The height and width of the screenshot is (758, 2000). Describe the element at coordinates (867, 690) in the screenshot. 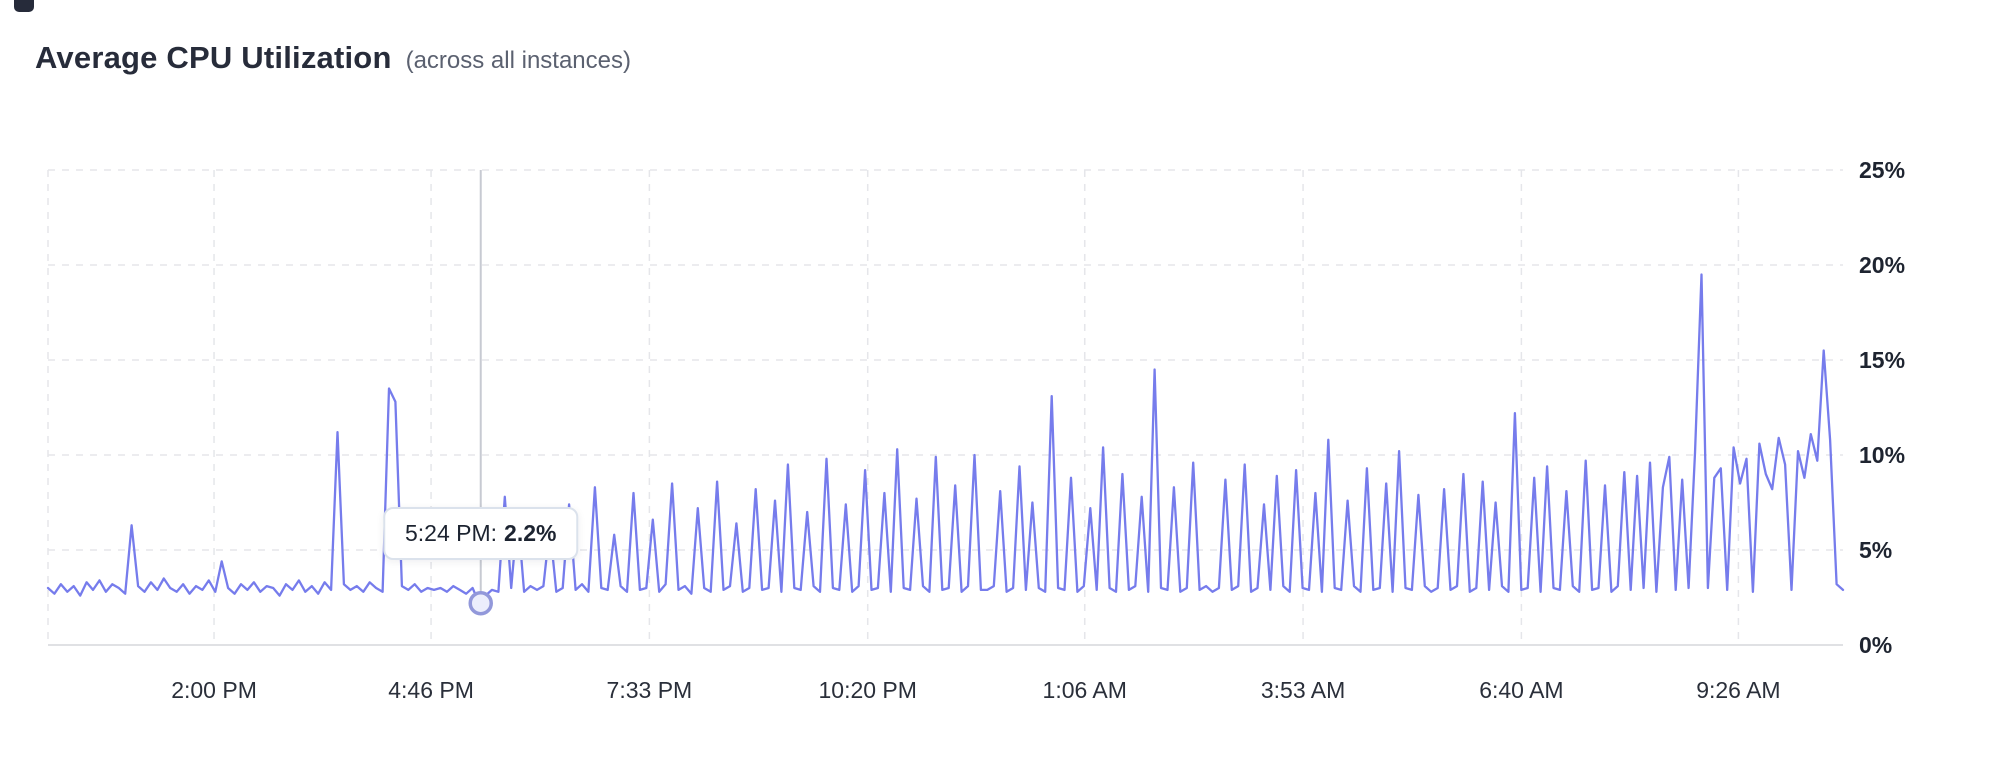

I see `x-axis-tick-label: 10:20 PM` at that location.